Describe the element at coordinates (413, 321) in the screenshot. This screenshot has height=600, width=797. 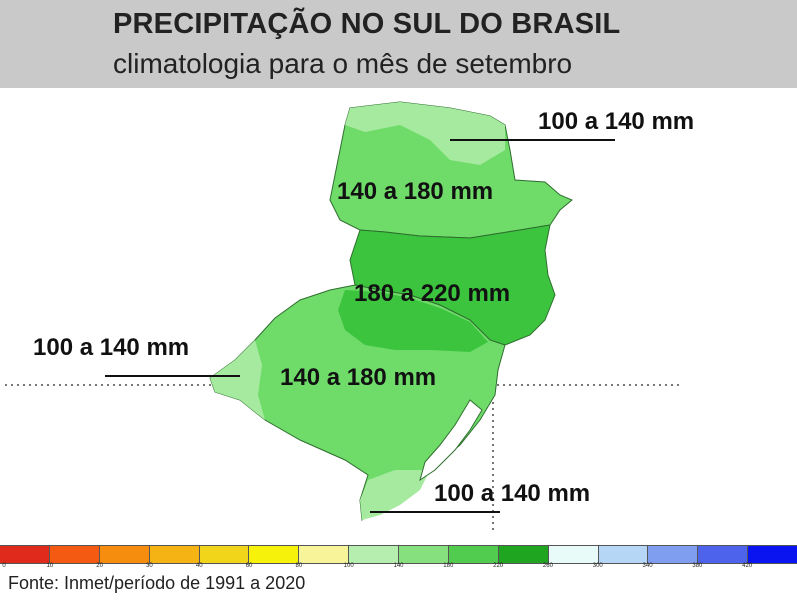
I see `region-rs-inner-darker` at that location.